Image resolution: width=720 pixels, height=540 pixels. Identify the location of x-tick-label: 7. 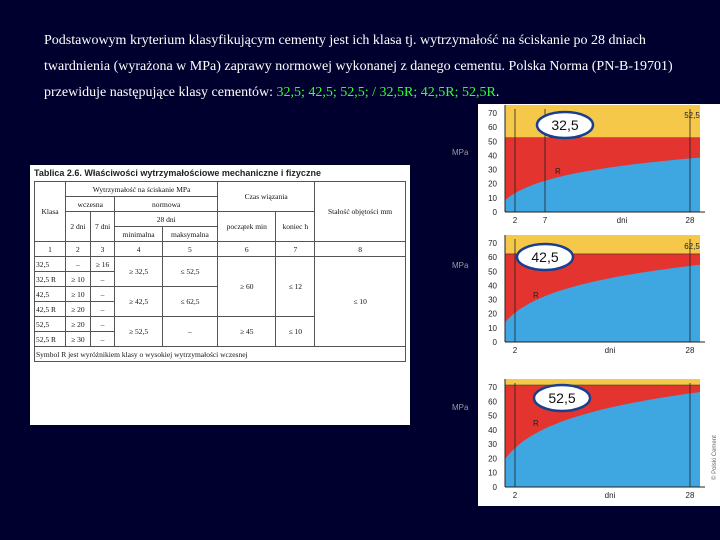
(545, 220).